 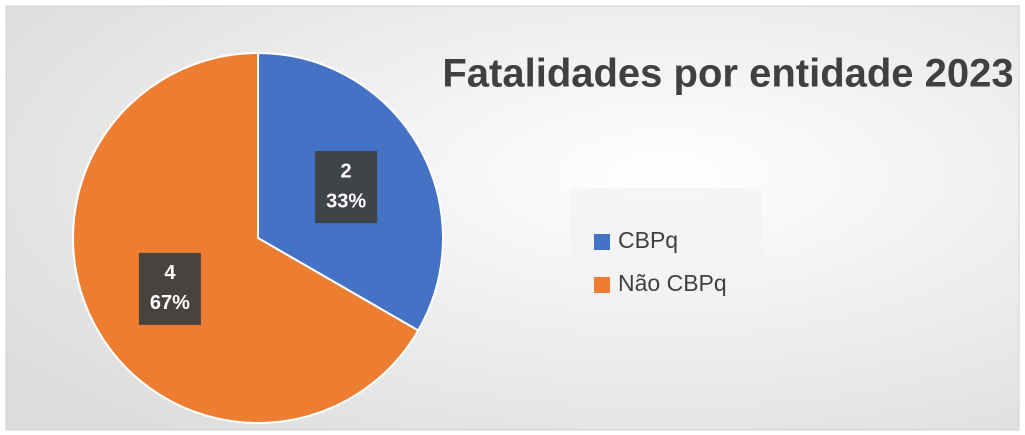 What do you see at coordinates (672, 283) in the screenshot?
I see `legend-label: Não CBPq` at bounding box center [672, 283].